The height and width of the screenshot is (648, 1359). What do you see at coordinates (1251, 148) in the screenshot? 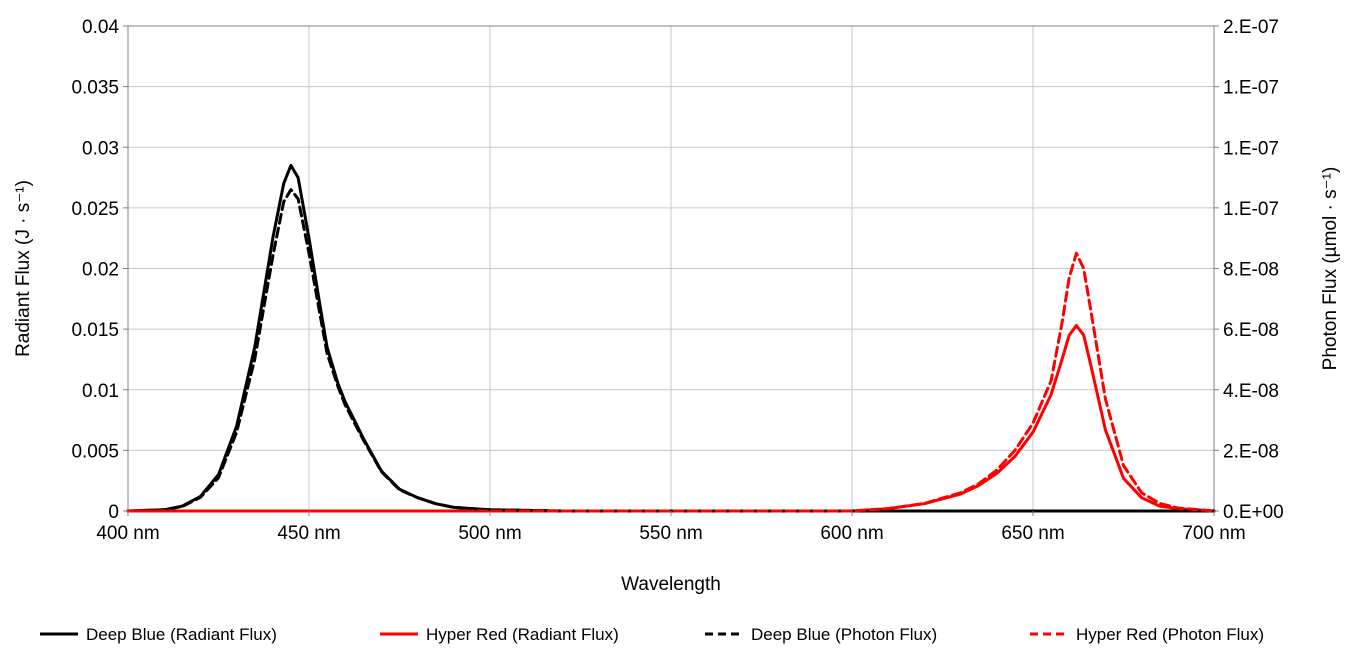
I see `y-right-tick-label-6: 1.E-07` at bounding box center [1251, 148].